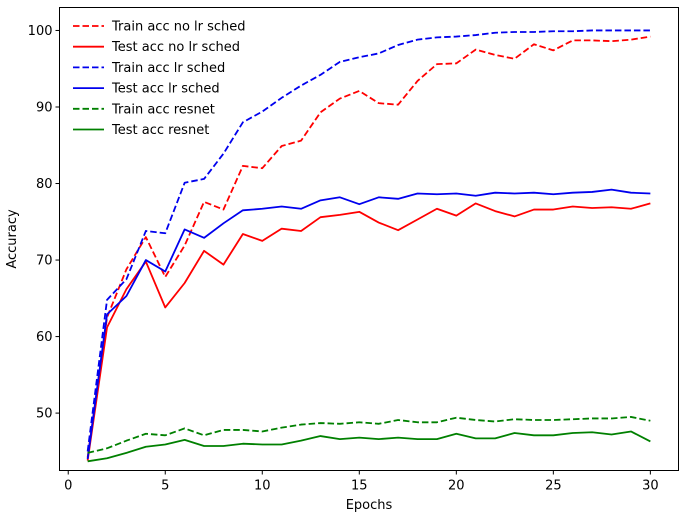 The width and height of the screenshot is (687, 516). What do you see at coordinates (178, 27) in the screenshot?
I see `legend-label-1: Train acc no lr sched` at bounding box center [178, 27].